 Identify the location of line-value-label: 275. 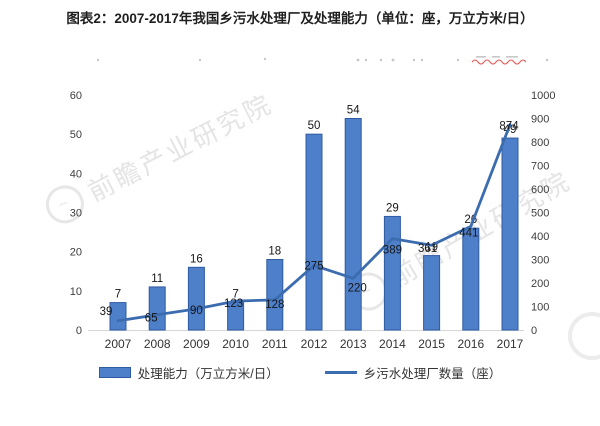
(313, 266).